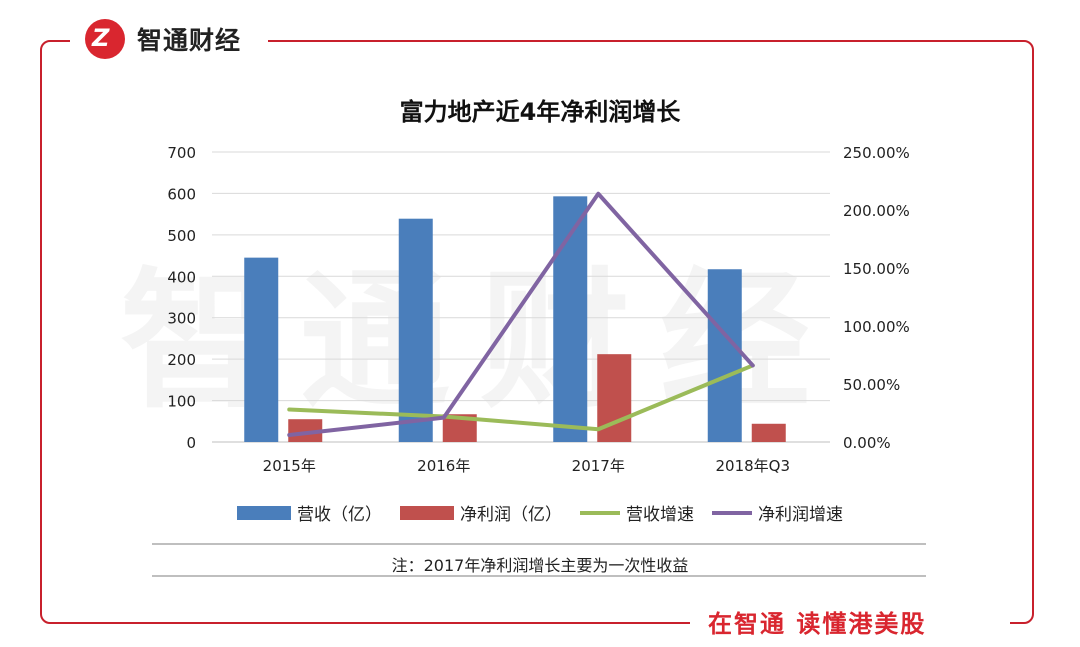 This screenshot has height=647, width=1080. I want to click on frame-gap-bottom, so click(850, 625).